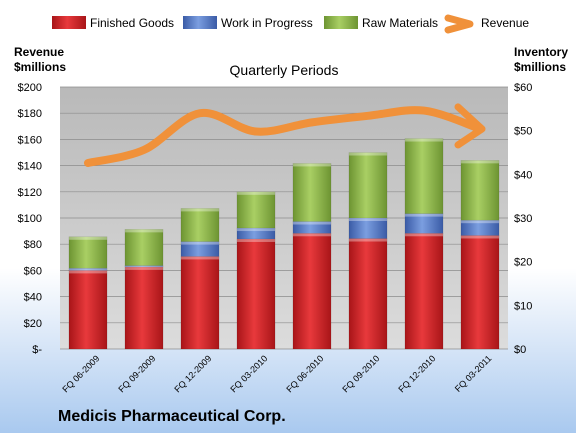 The image size is (576, 433). What do you see at coordinates (33, 245) in the screenshot?
I see `left-axis-tick-label: $80` at bounding box center [33, 245].